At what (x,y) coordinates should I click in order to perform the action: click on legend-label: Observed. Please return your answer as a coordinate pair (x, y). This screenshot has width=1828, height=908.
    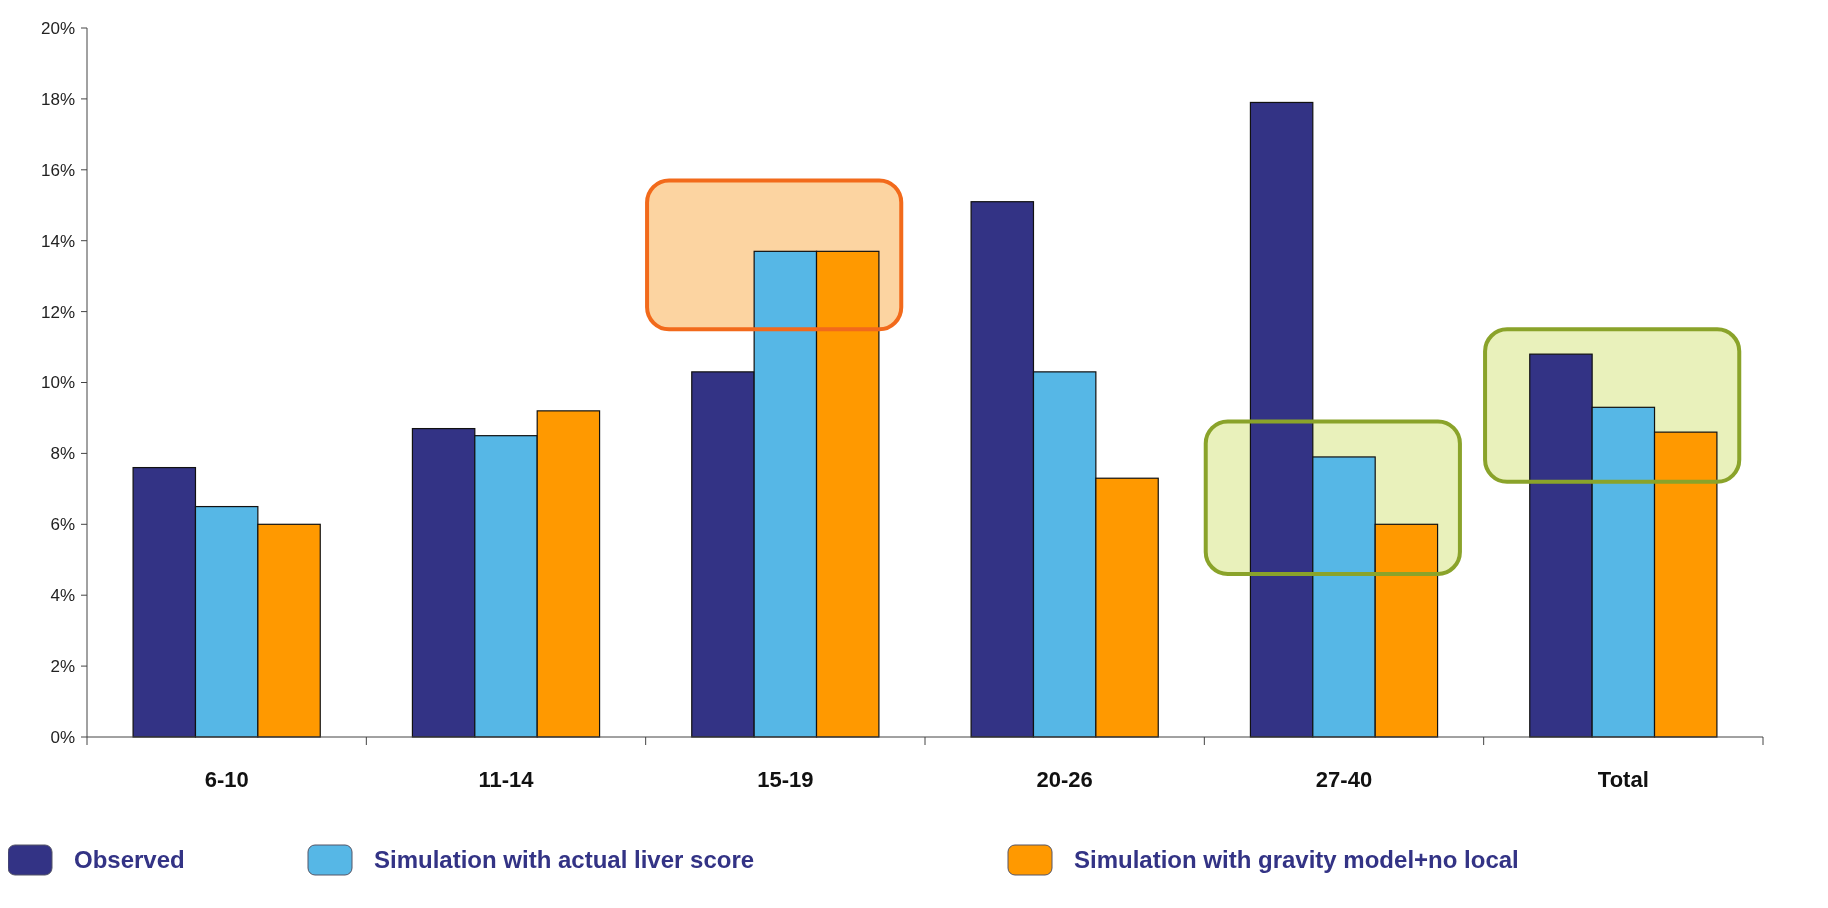
    Looking at the image, I should click on (129, 860).